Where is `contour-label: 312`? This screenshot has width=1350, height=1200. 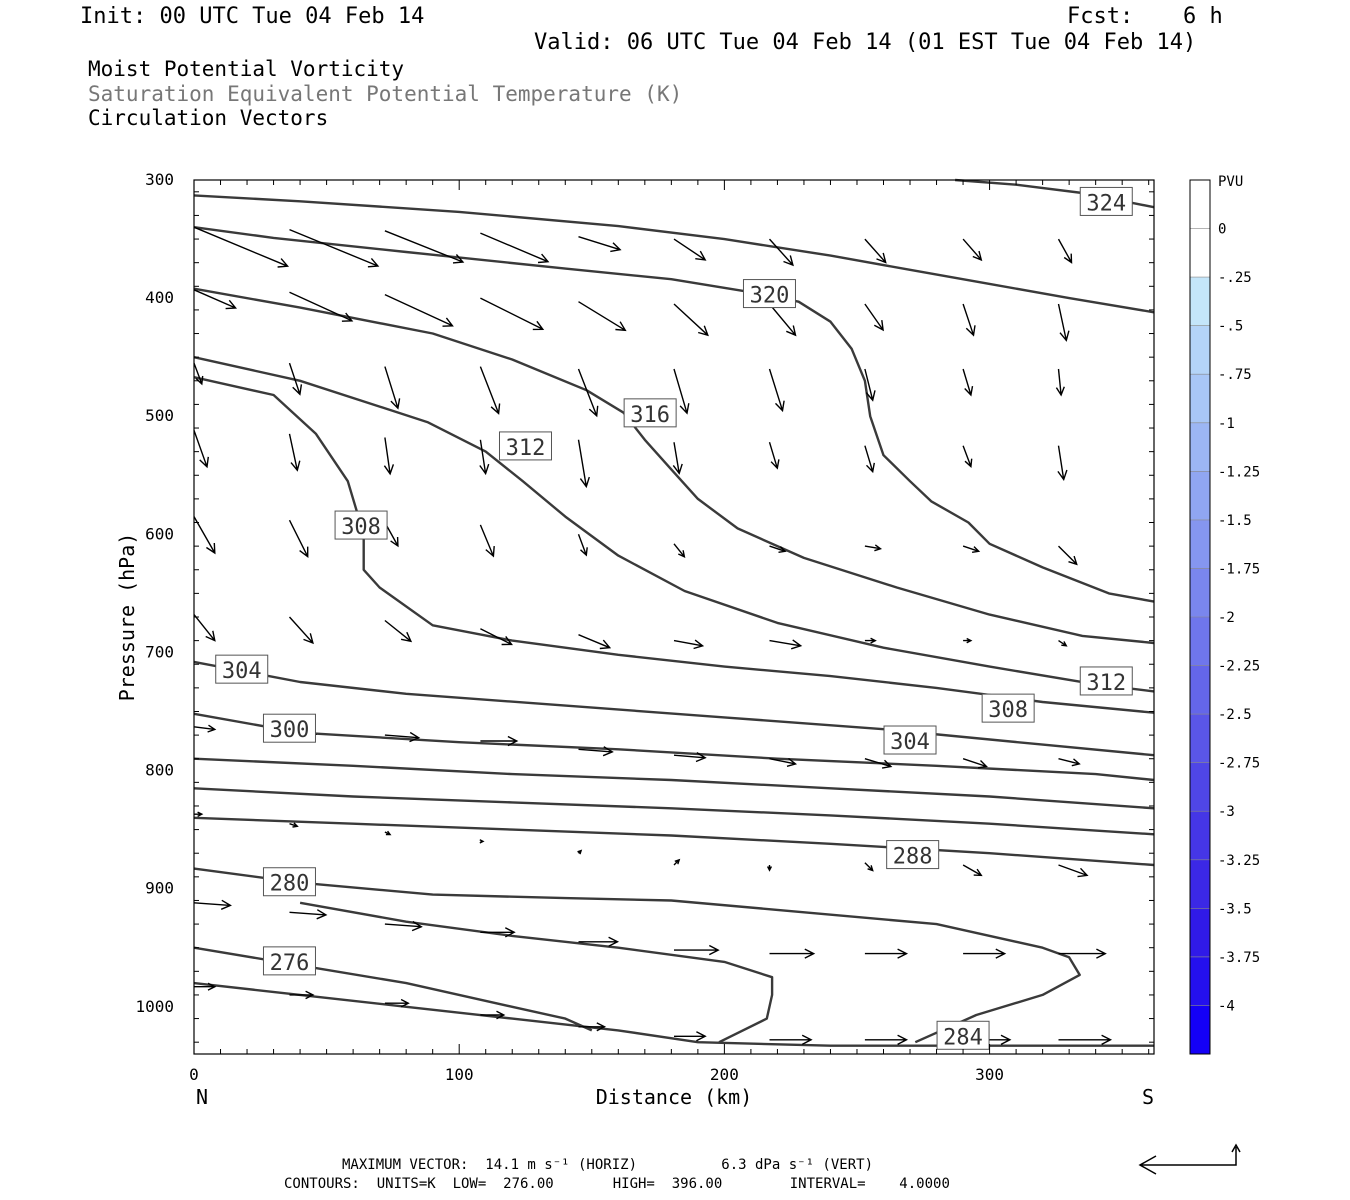
contour-label: 312 is located at coordinates (1106, 683).